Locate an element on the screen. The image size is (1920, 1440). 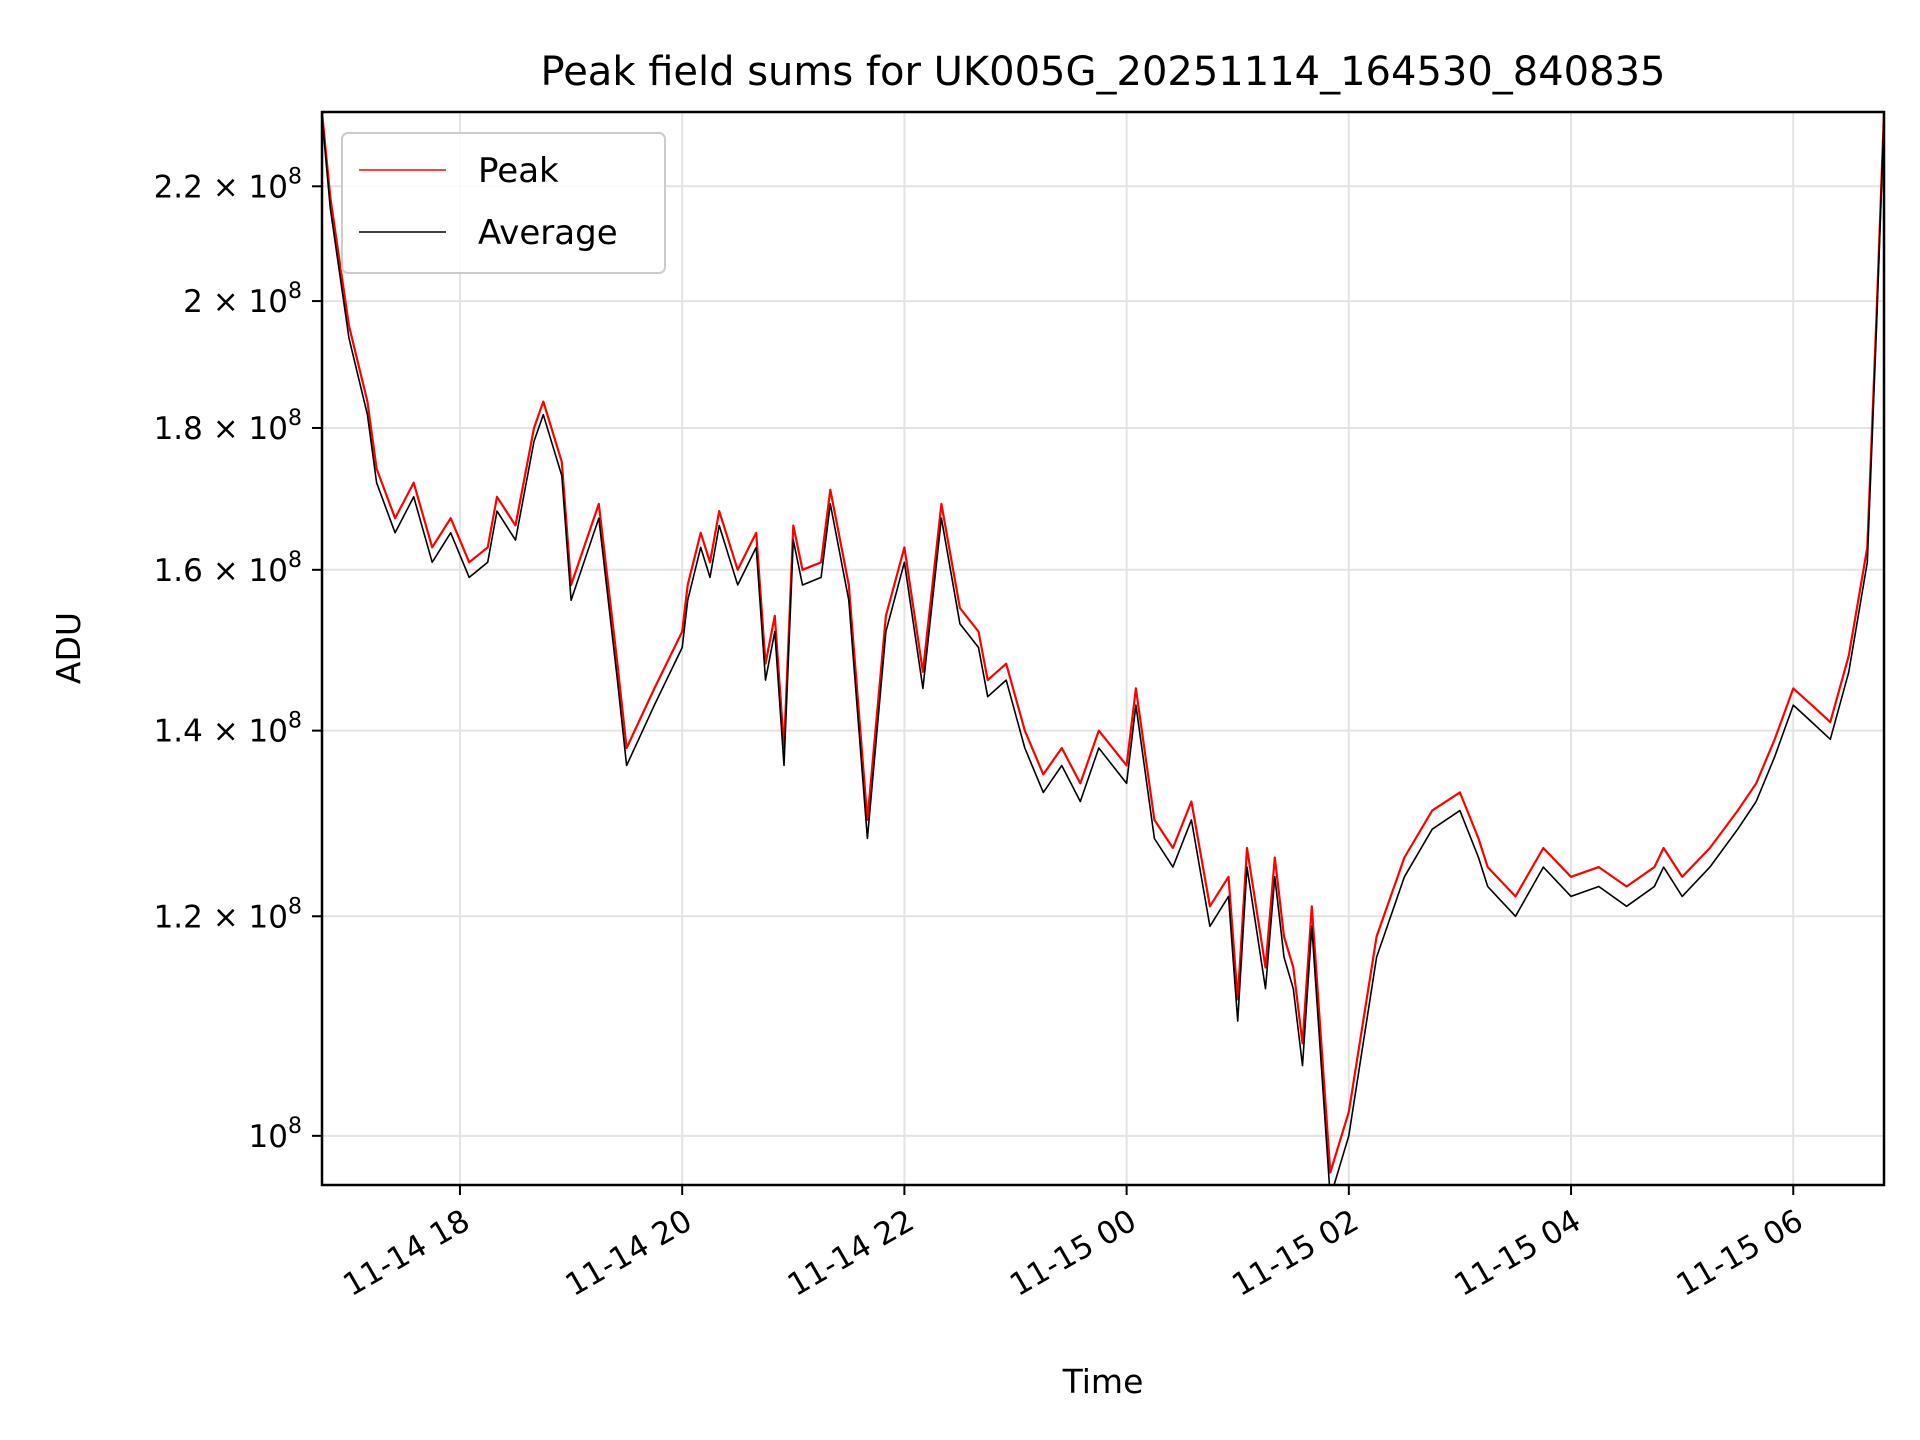
y-tick-label: 1.4 × 108 is located at coordinates (228, 729).